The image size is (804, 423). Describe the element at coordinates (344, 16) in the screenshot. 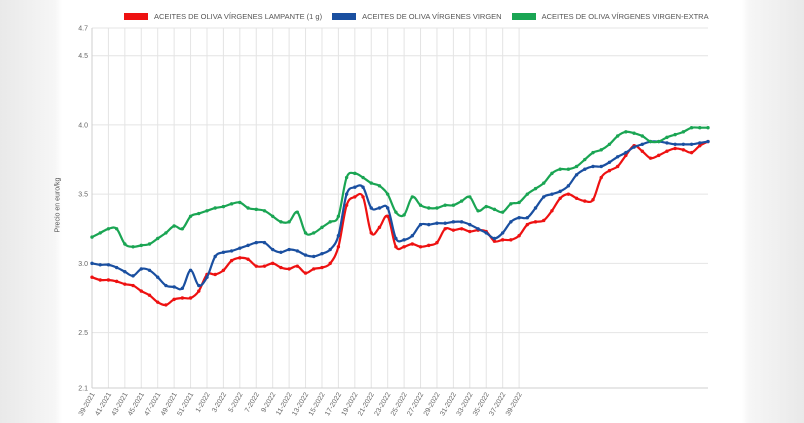

I see `legend-swatch-blue` at that location.